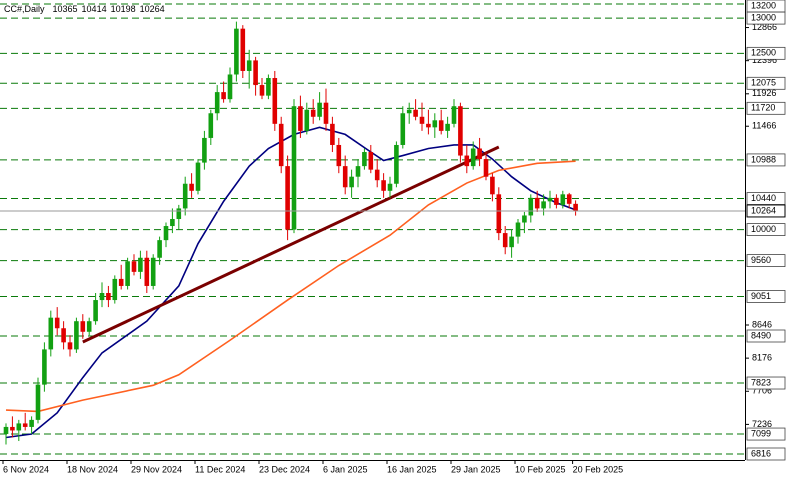  What do you see at coordinates (761, 382) in the screenshot?
I see `level-label: 7823` at bounding box center [761, 382].